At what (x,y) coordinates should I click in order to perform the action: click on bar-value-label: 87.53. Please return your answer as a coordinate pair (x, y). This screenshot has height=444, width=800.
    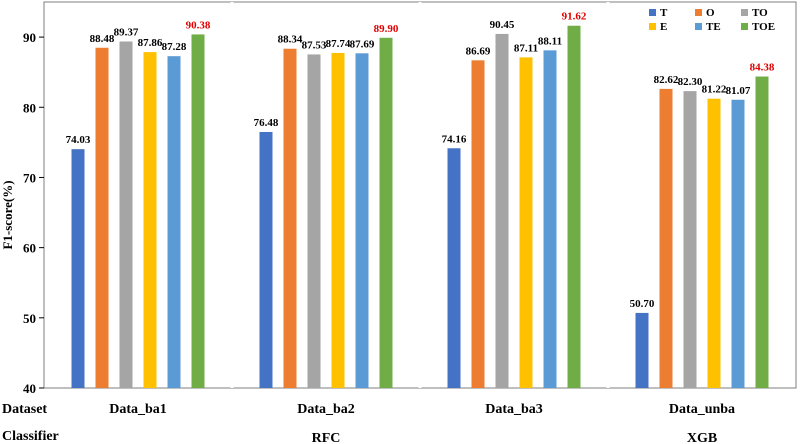
    Looking at the image, I should click on (314, 45).